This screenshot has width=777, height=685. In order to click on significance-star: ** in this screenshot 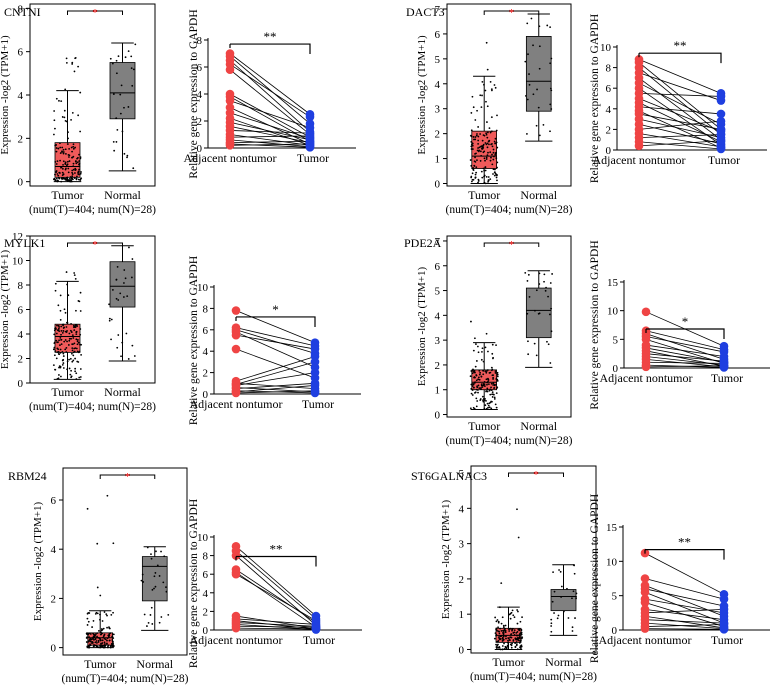, I will do `click(276, 549)`.